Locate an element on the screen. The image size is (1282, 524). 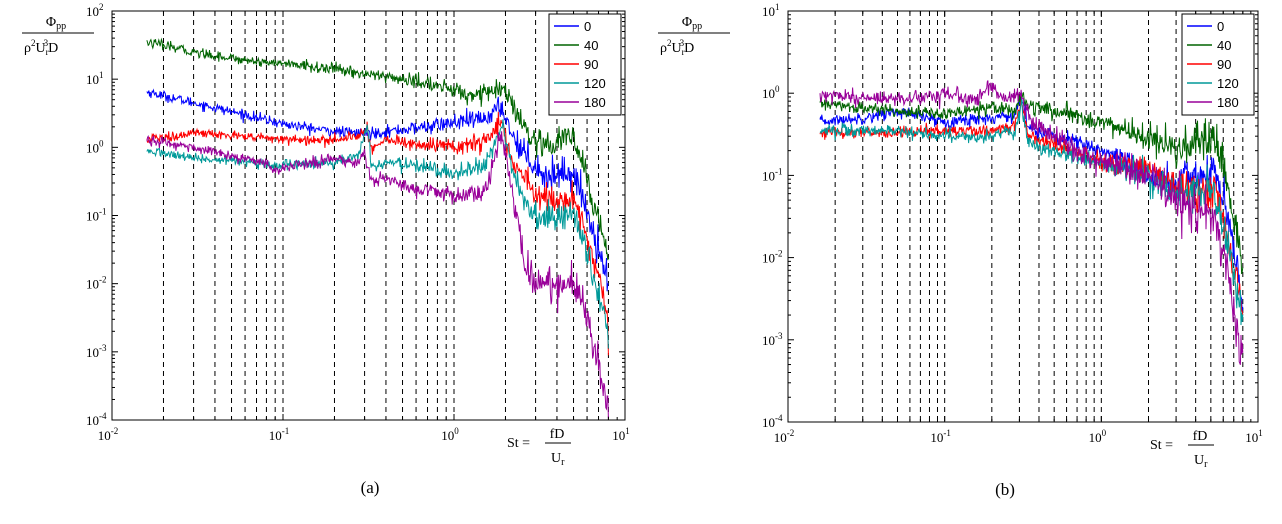
y-tick-label: 10⁻⁴ is located at coordinates (96, 419).